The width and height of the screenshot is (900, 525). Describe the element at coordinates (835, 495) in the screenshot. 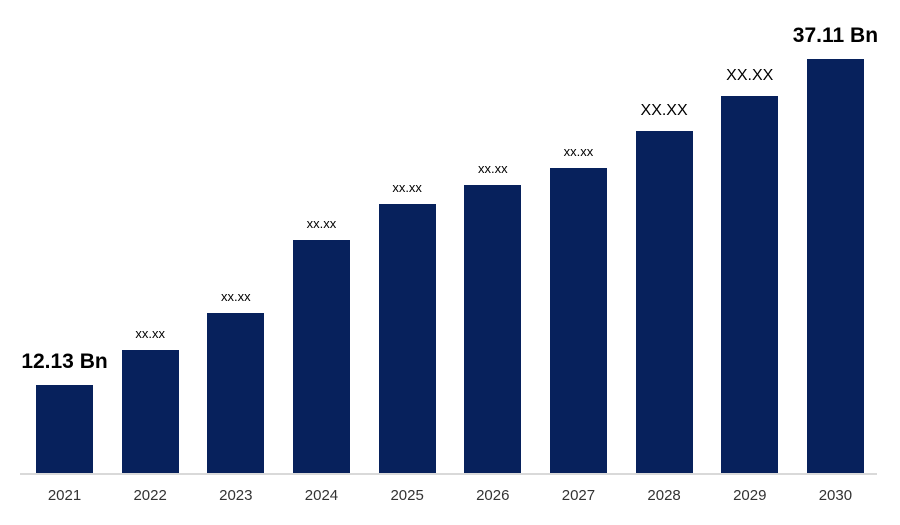

I see `x-tick-2030: 2030` at that location.